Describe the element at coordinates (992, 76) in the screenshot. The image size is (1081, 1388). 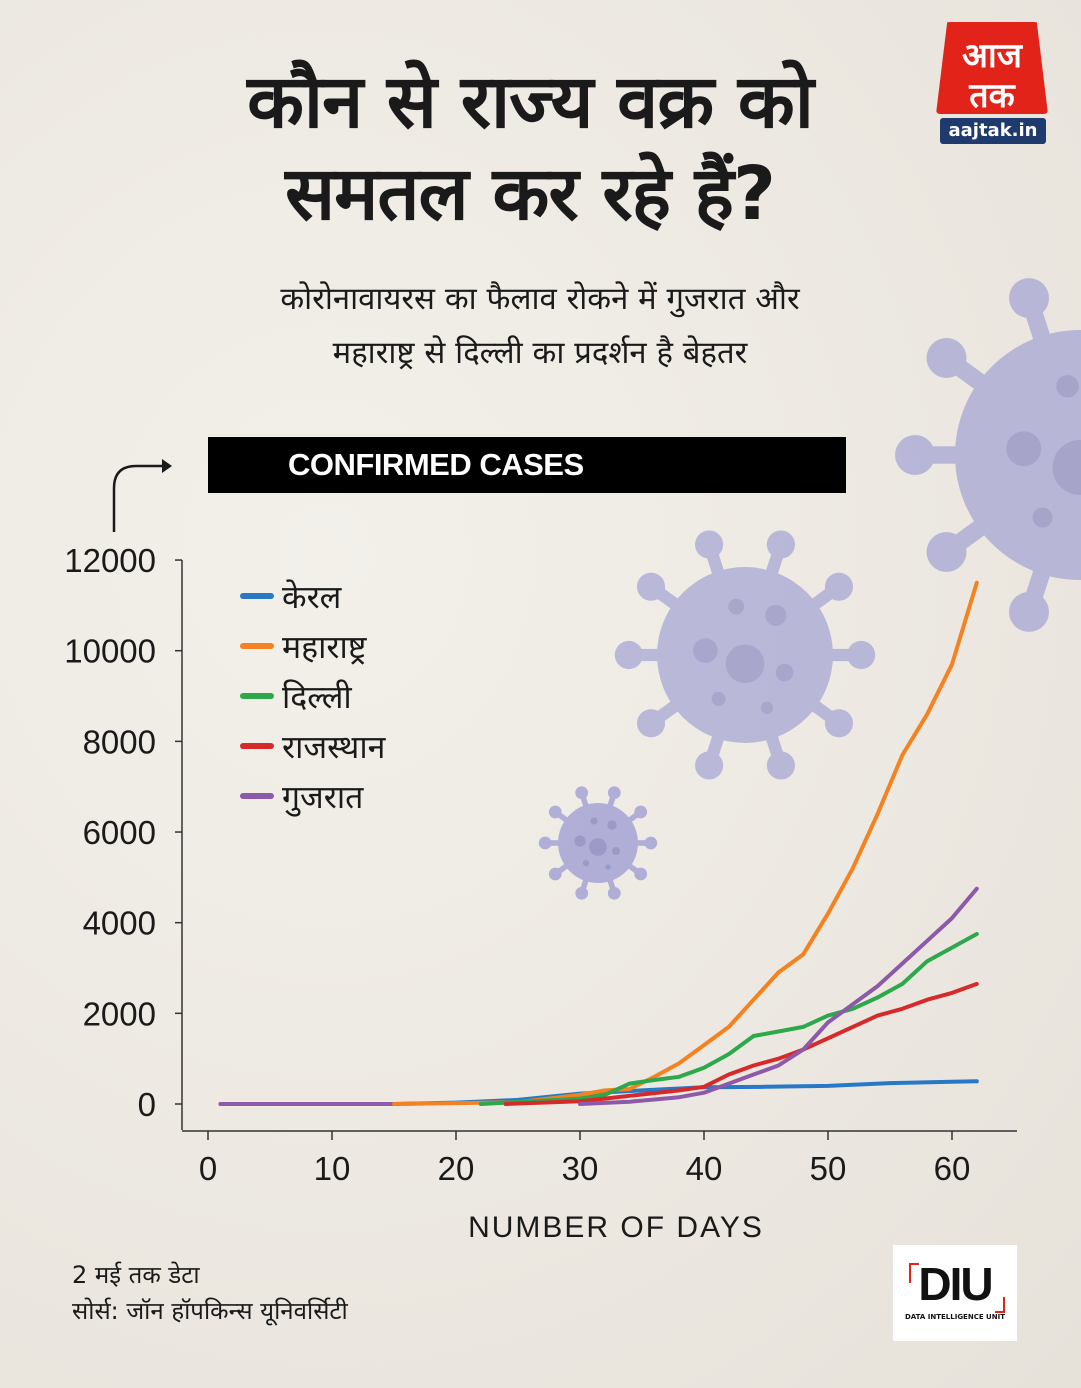
I see `logo-mark-text: आज तक` at that location.